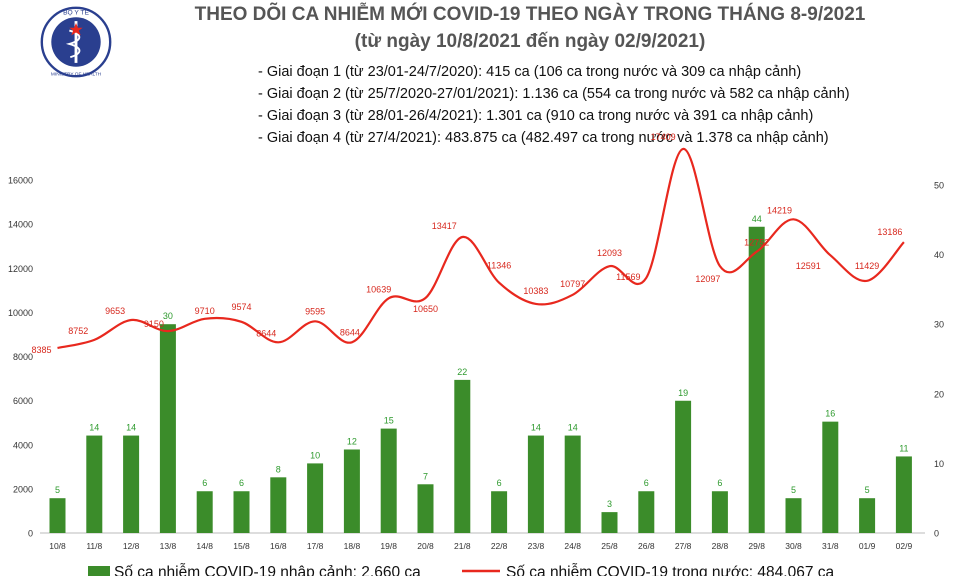 The image size is (960, 576). I want to click on x-tick-label: 22/8, so click(499, 546).